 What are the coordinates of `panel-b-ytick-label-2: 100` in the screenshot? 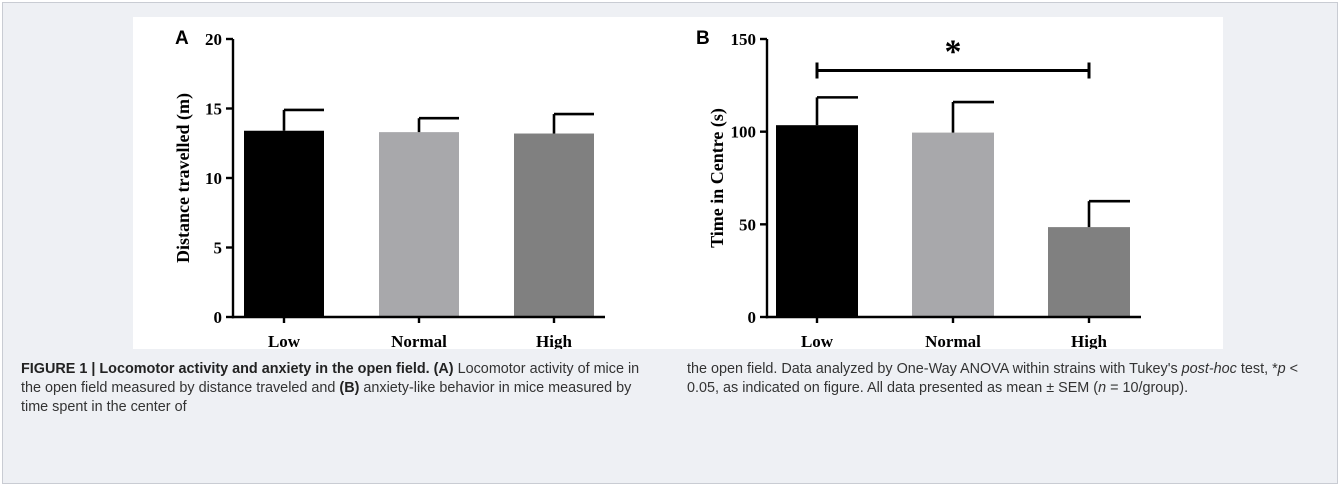 It's located at (744, 132).